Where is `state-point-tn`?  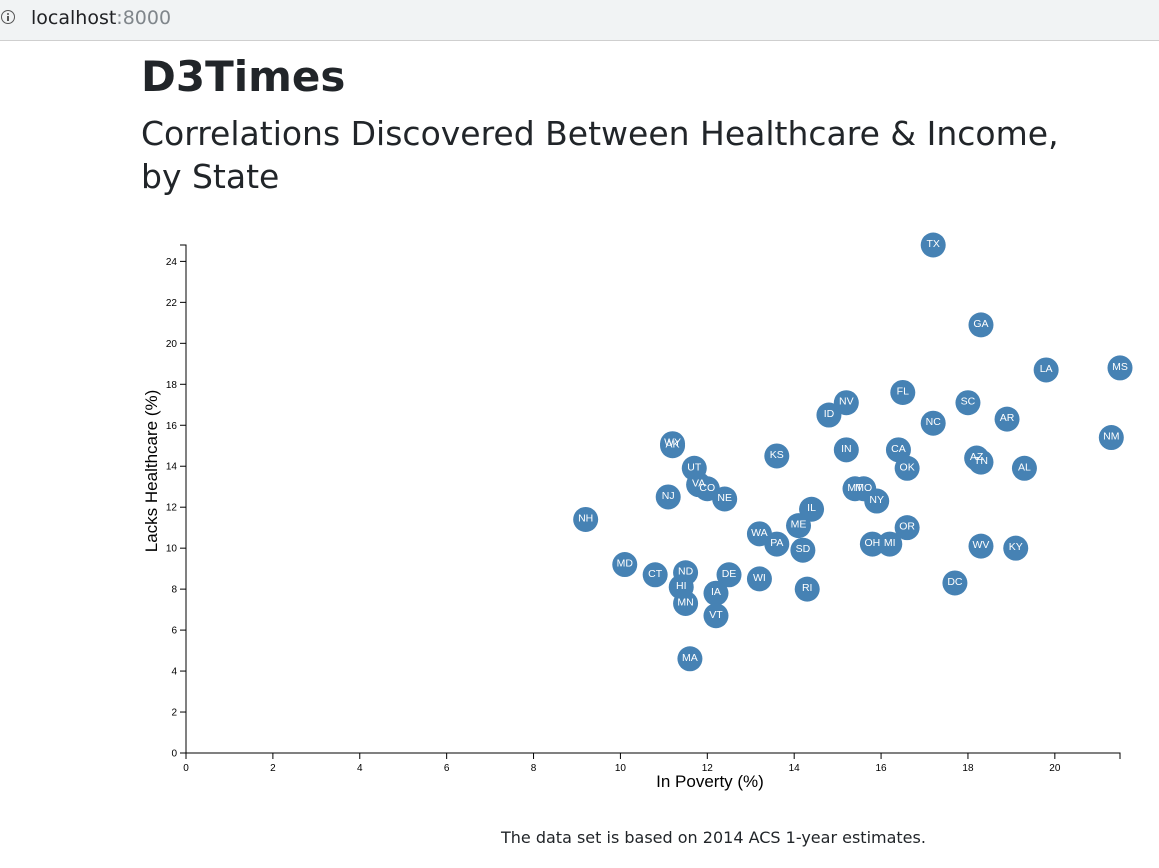
state-point-tn is located at coordinates (981, 462).